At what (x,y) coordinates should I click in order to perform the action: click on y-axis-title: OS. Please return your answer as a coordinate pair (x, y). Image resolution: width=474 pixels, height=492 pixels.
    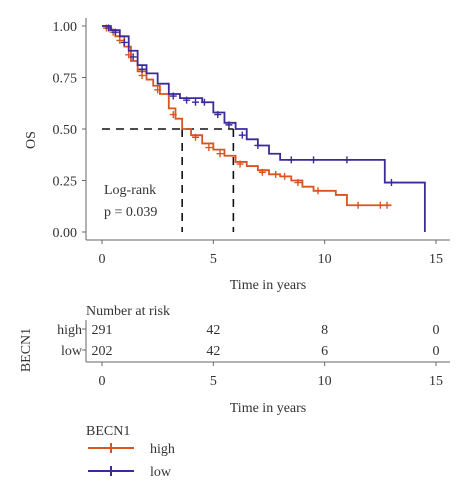
    Looking at the image, I should click on (31, 140).